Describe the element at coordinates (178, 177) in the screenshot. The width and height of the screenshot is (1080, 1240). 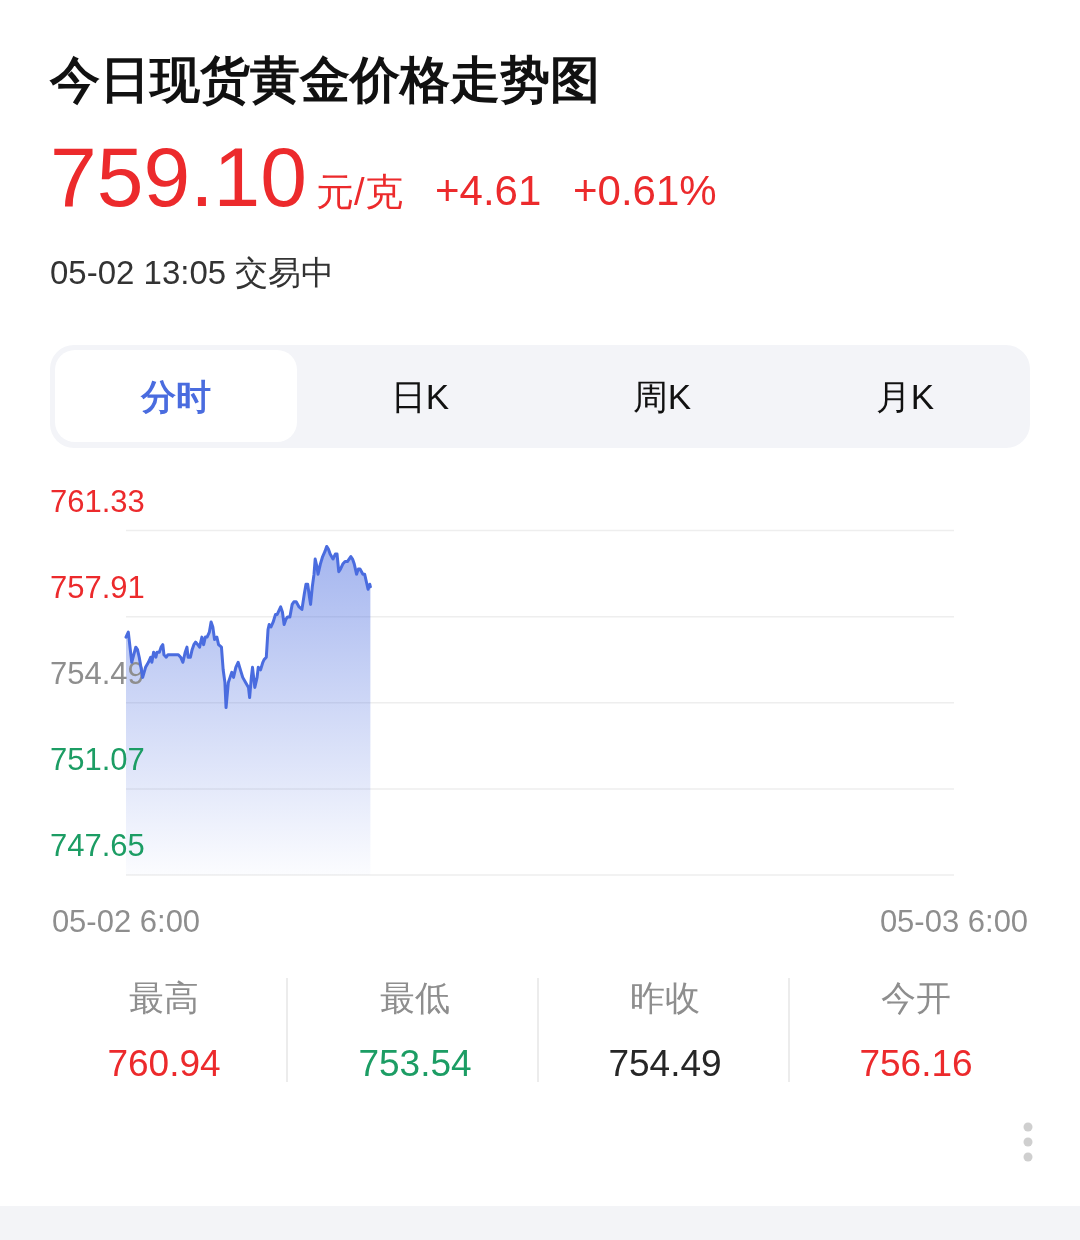
I see `text: 759.10` at that location.